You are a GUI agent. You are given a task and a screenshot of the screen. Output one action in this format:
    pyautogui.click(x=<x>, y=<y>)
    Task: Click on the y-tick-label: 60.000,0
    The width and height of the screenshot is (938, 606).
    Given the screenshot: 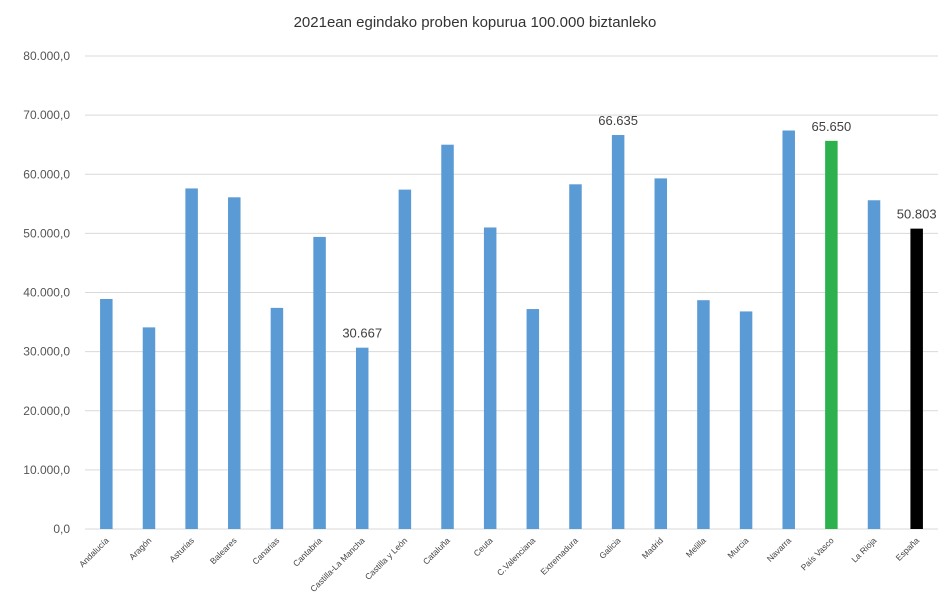 What is the action you would take?
    pyautogui.click(x=46, y=174)
    